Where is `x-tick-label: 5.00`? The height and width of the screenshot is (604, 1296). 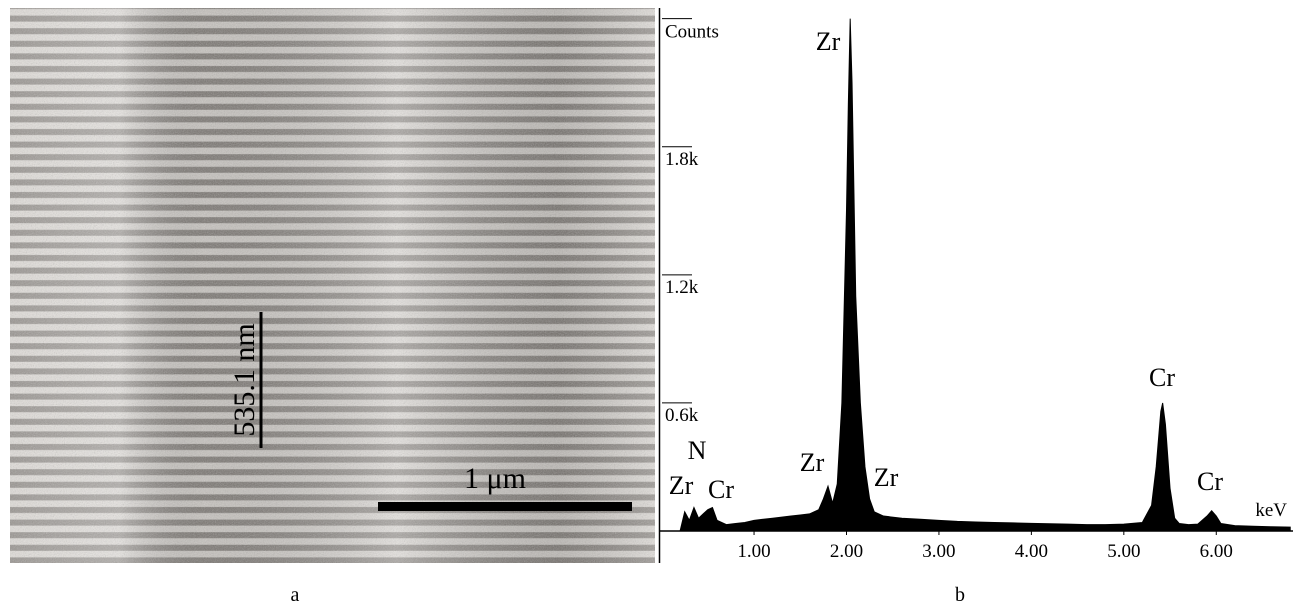
x-tick-label: 5.00 is located at coordinates (1123, 551).